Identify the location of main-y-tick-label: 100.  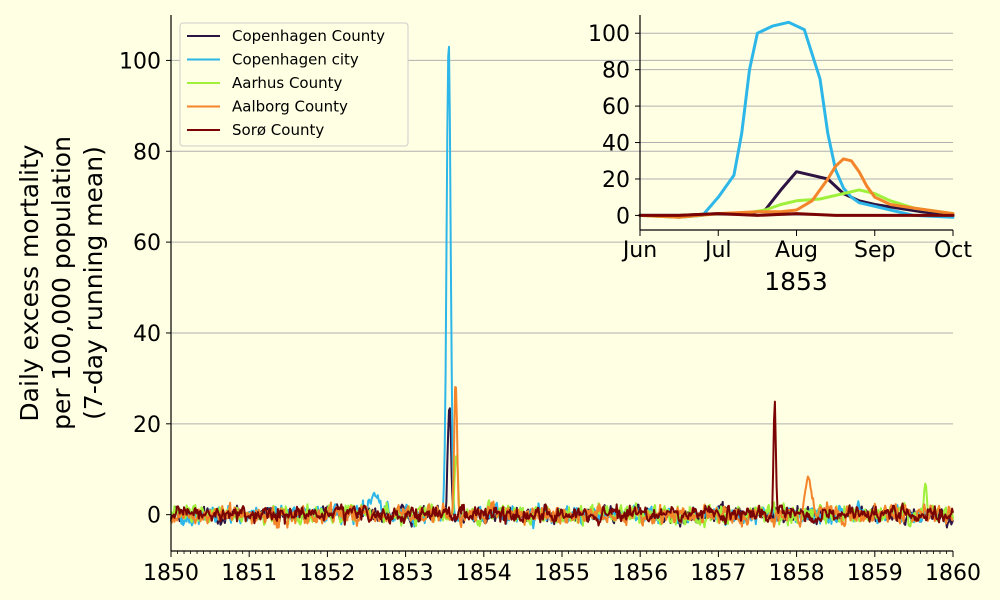
(140, 61).